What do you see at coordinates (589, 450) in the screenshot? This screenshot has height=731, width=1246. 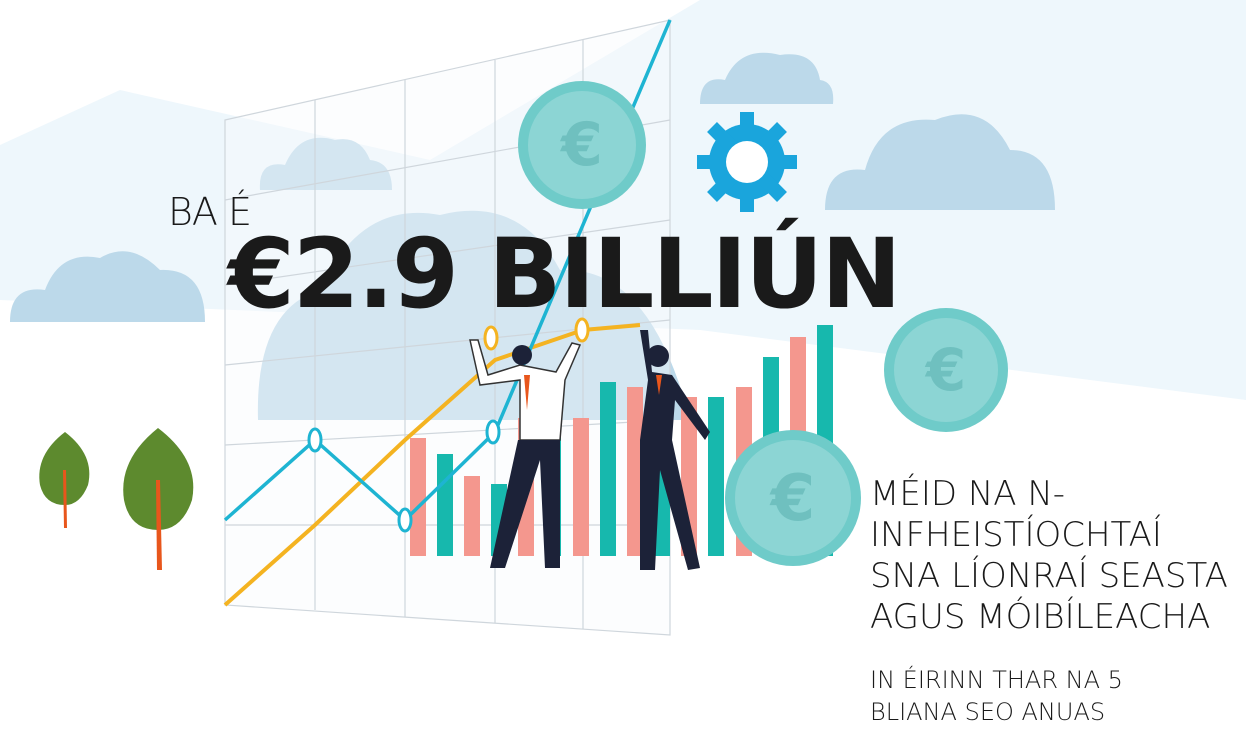 I see `people` at bounding box center [589, 450].